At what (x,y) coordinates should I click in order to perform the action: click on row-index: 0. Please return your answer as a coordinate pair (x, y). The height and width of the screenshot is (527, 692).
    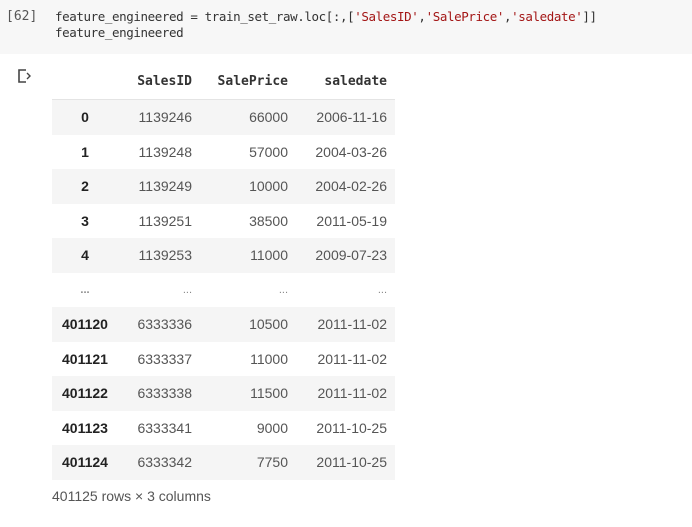
    Looking at the image, I should click on (85, 117).